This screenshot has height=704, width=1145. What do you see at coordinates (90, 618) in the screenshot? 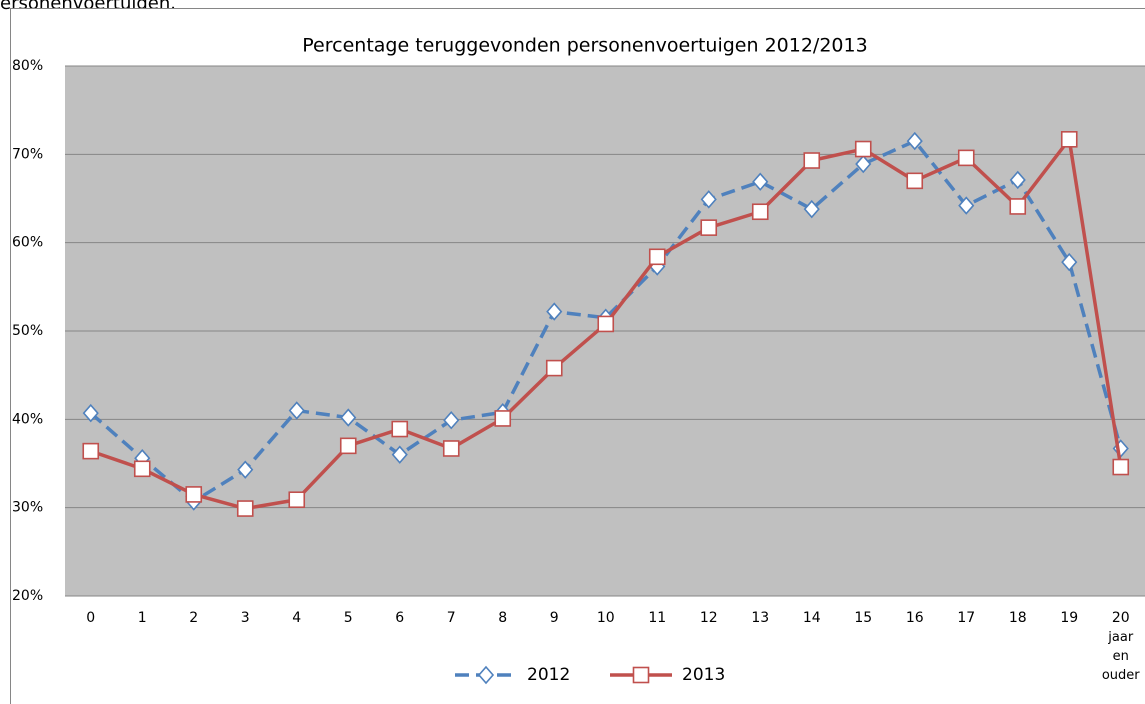
I see `x-tick-label: 0` at bounding box center [90, 618].